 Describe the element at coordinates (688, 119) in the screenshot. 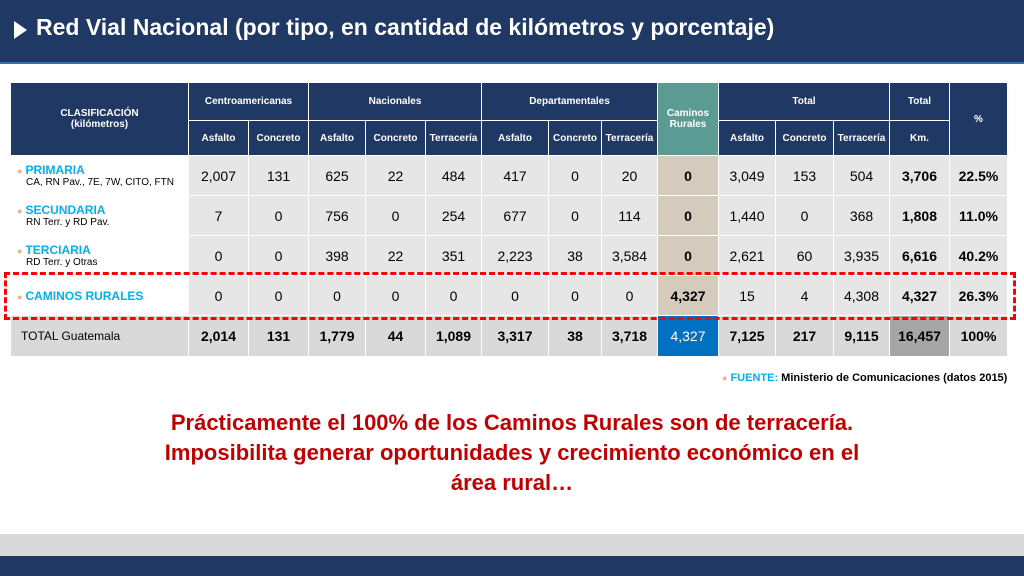

I see `header-caminos-rurales: Caminos Rurales` at that location.